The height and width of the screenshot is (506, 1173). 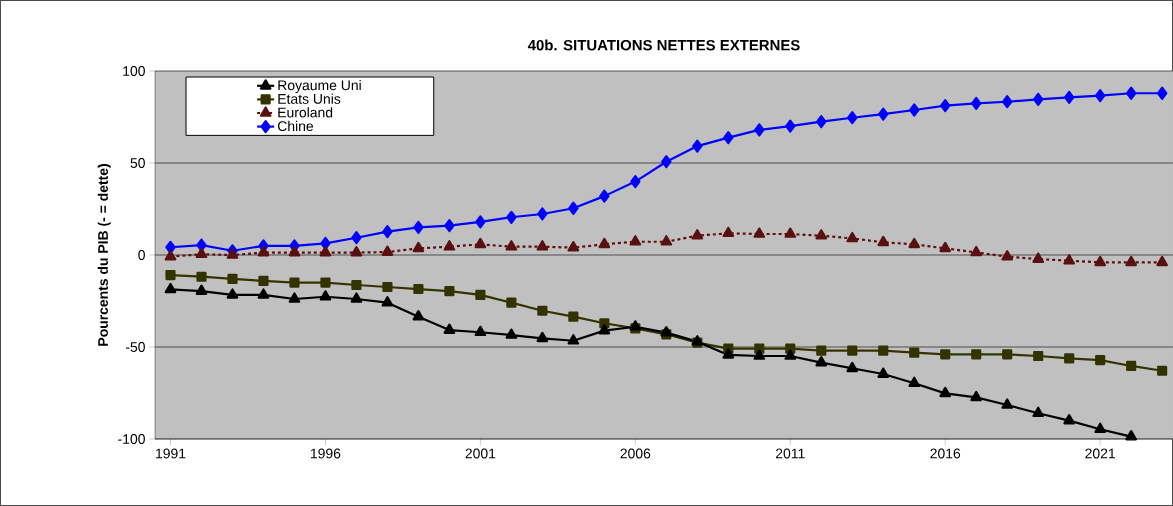 I want to click on legend-label: Etats Unis, so click(x=309, y=98).